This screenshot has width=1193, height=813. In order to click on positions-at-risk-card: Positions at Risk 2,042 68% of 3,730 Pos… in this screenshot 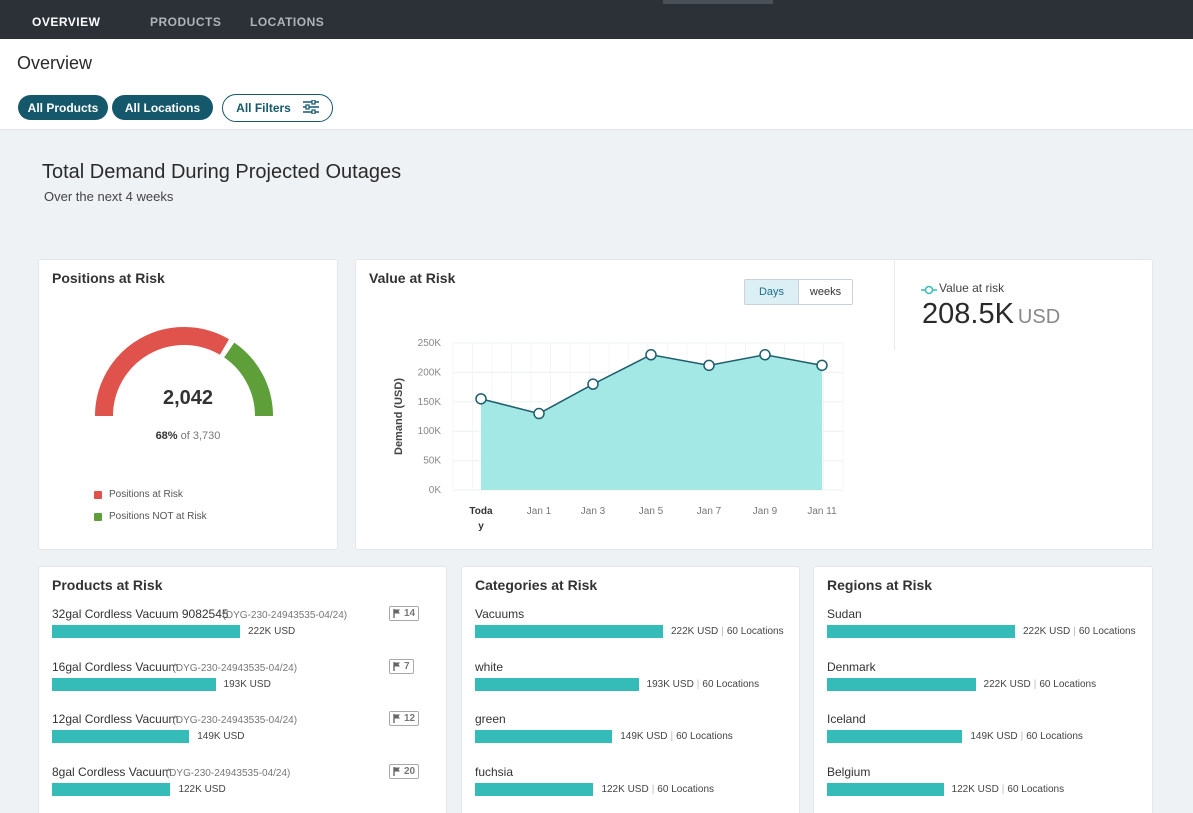, I will do `click(188, 404)`.